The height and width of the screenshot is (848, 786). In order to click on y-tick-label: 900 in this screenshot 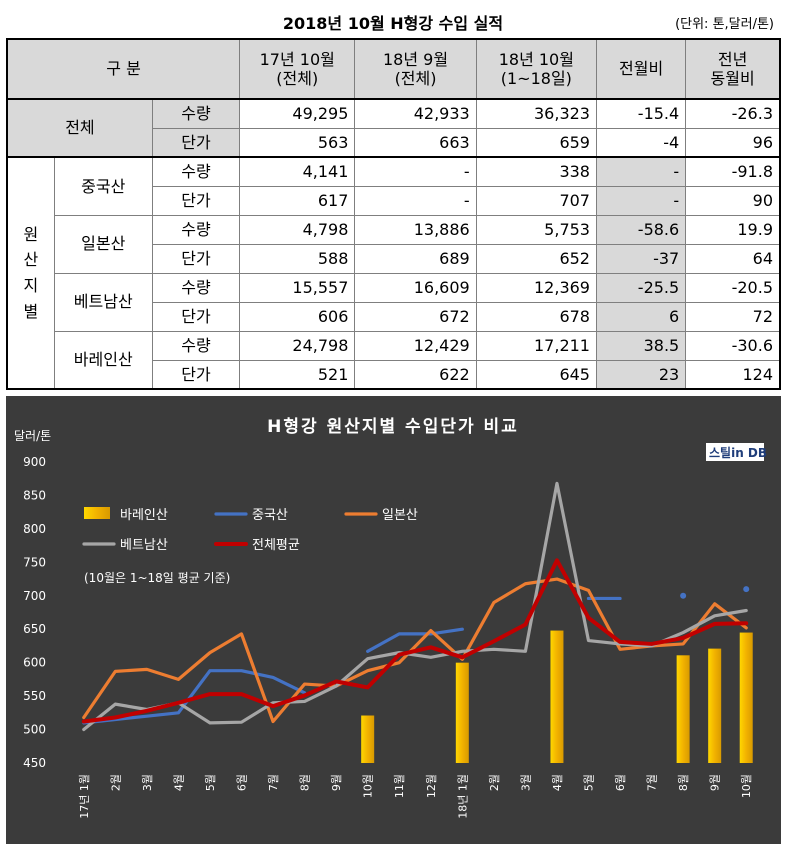, I will do `click(34, 462)`.